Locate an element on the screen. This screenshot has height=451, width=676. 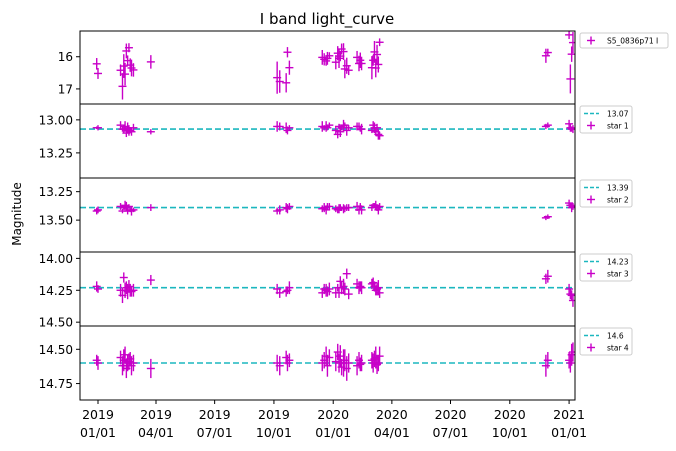
legend-label: star 3 is located at coordinates (618, 274).